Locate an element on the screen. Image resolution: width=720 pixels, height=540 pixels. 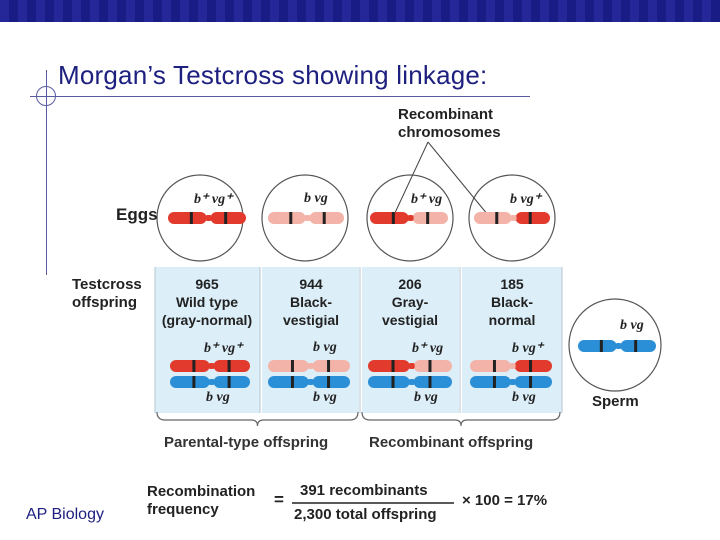
offspring-bottom-chromosome-1-right-arm is located at coordinates (231, 382).